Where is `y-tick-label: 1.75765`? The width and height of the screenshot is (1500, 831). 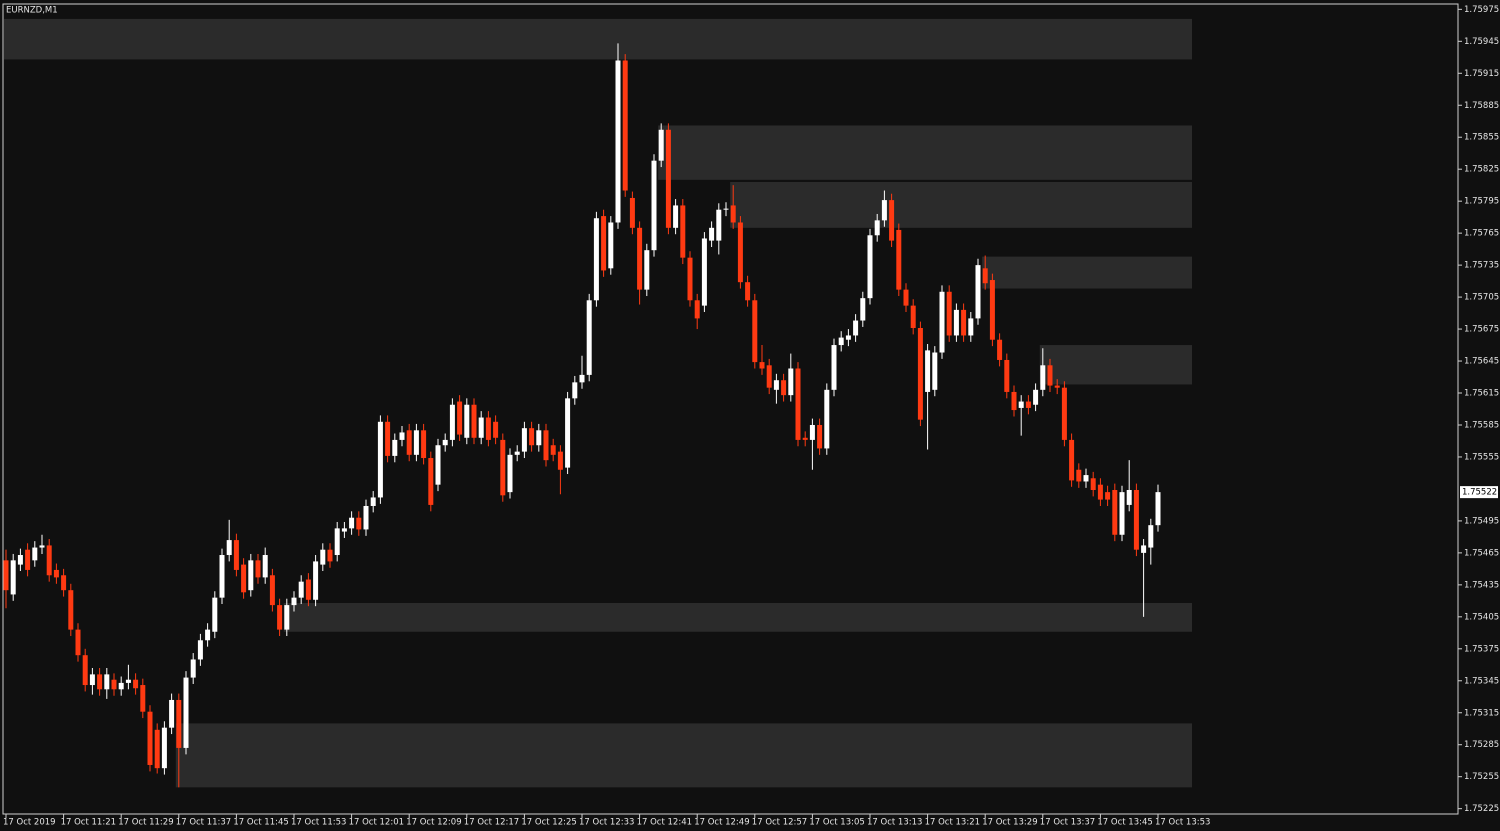 y-tick-label: 1.75765 is located at coordinates (1481, 234).